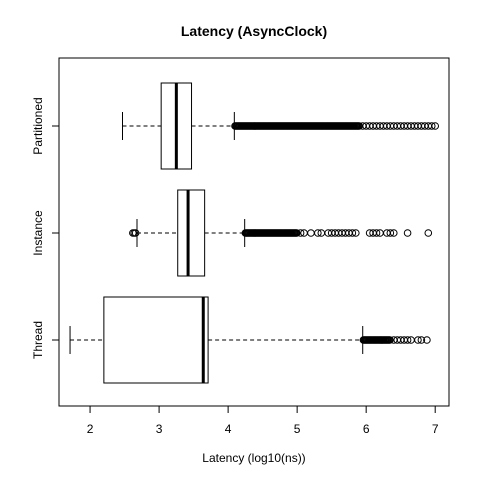  I want to click on y-tick-label: Partitioned, so click(38, 125).